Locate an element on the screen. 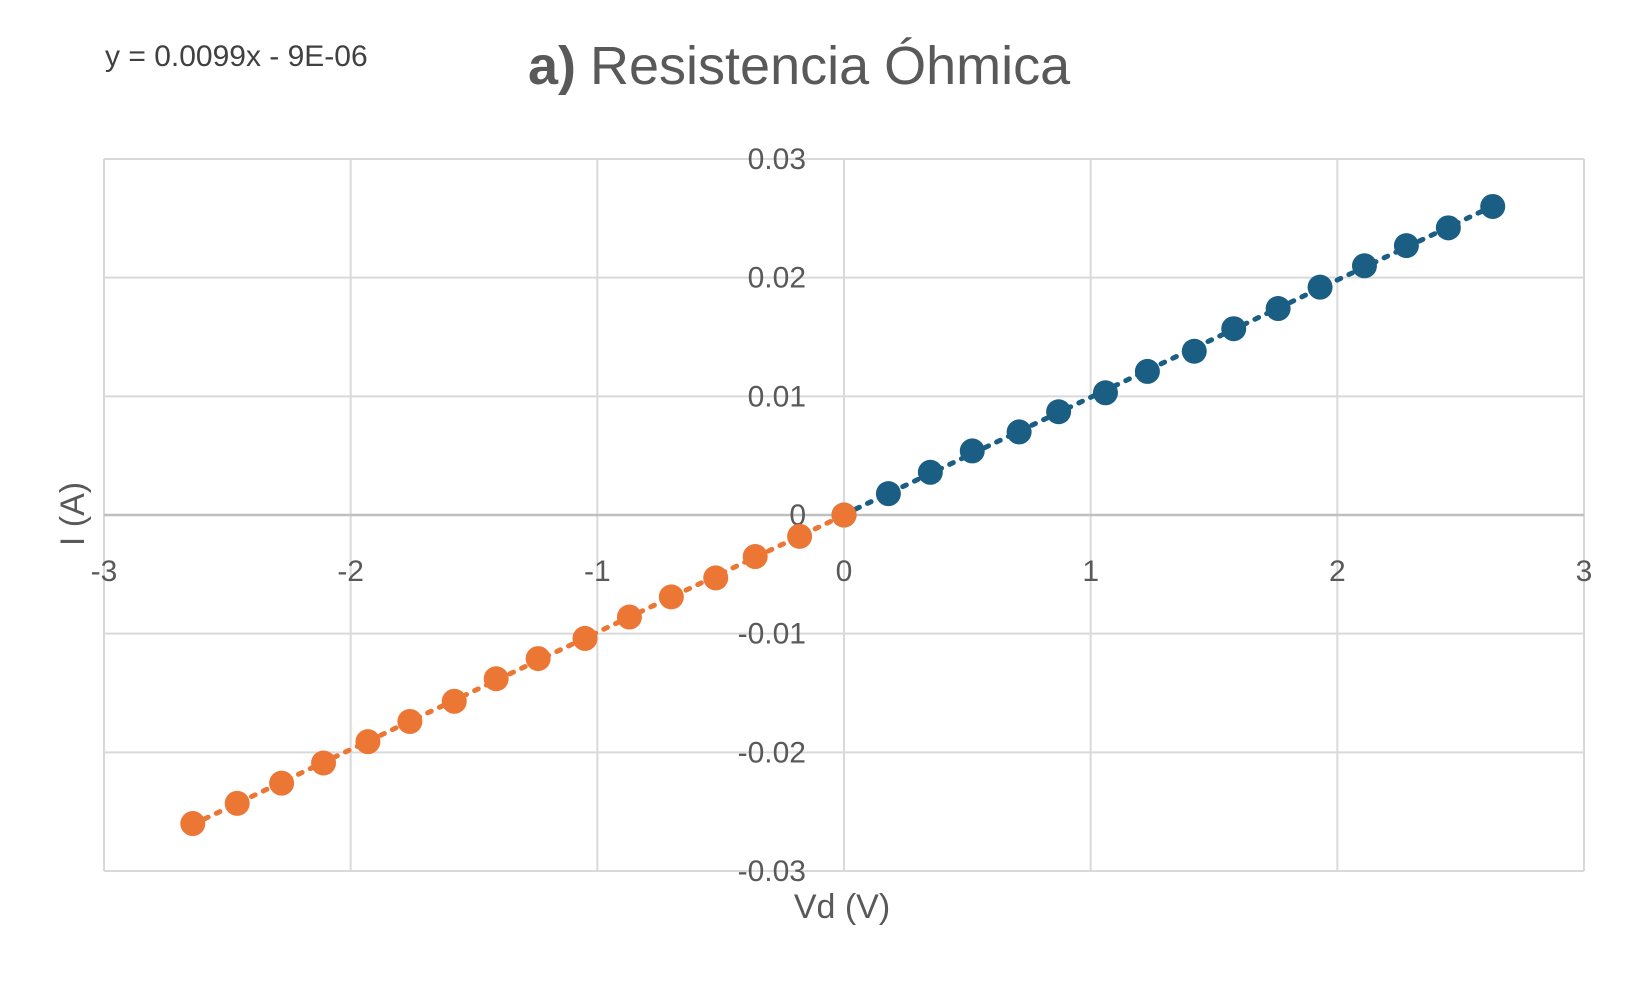 The image size is (1625, 987). x-tick-label: -3 is located at coordinates (104, 571).